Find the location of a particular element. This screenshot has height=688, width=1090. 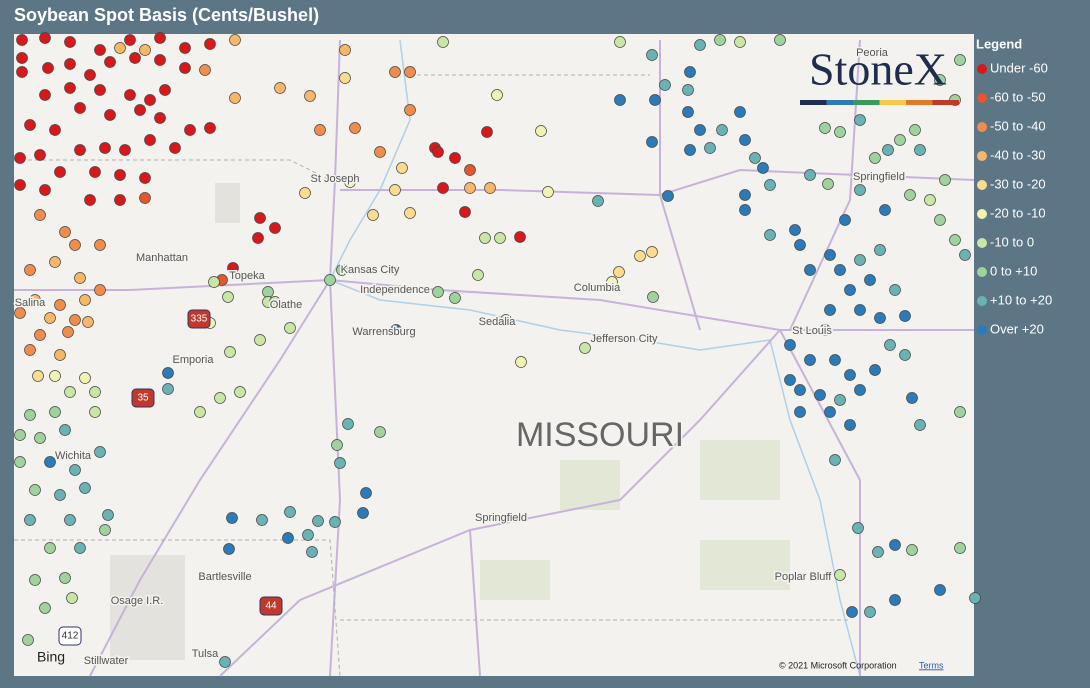

legend-label: Under -60 is located at coordinates (1019, 67).